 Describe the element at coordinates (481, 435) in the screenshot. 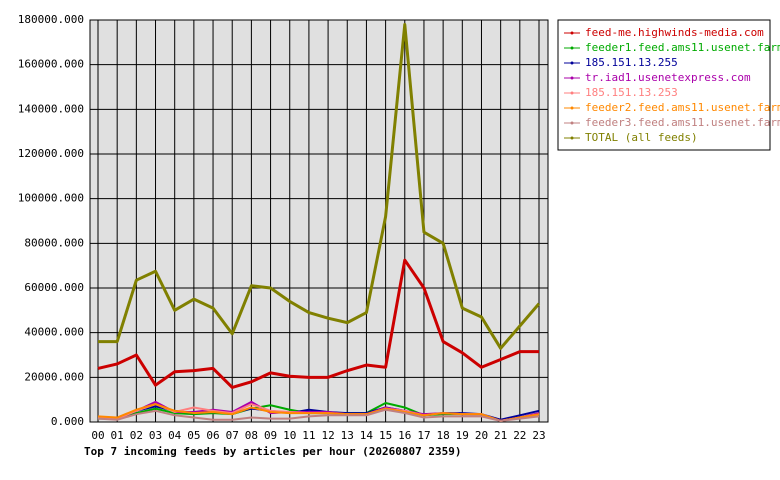

I see `x-tick-label: 20` at that location.